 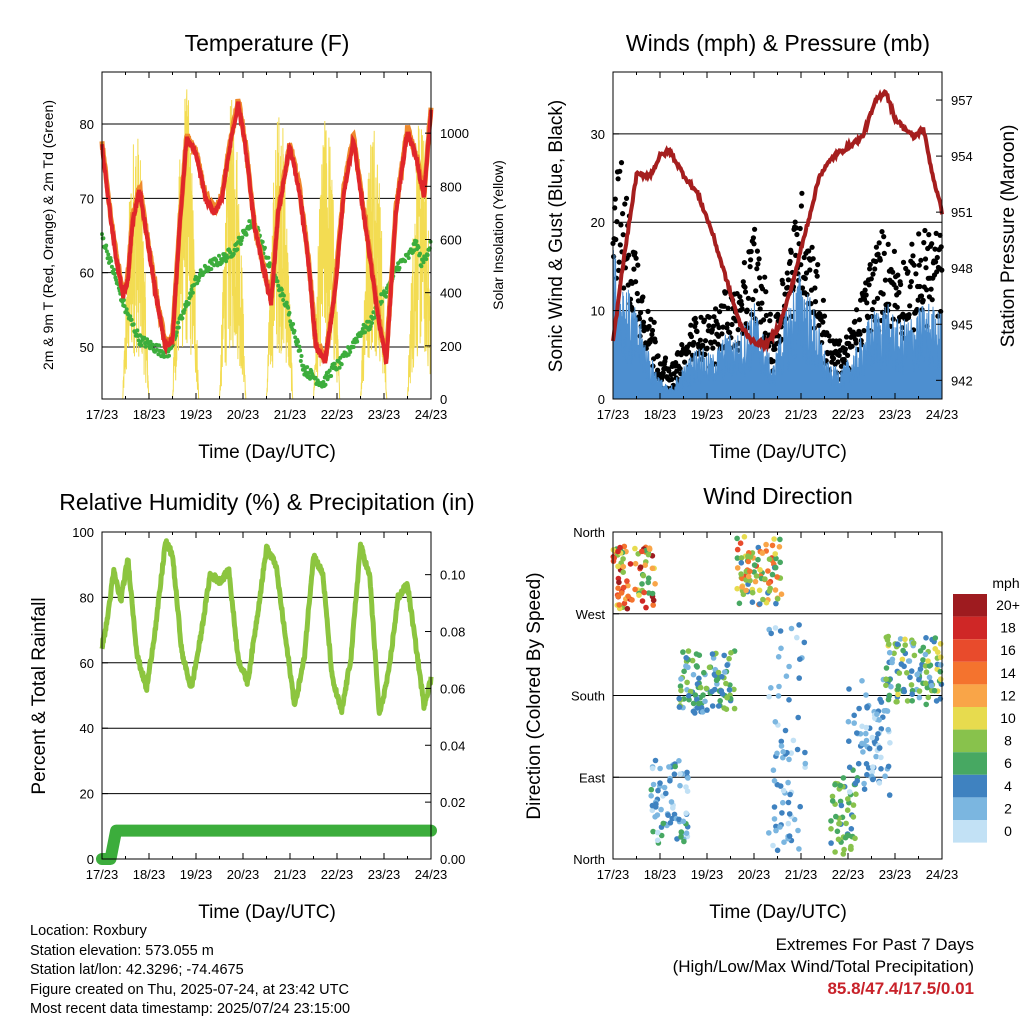 What do you see at coordinates (267, 43) in the screenshot?
I see `temperature-title: Temperature (F)` at bounding box center [267, 43].